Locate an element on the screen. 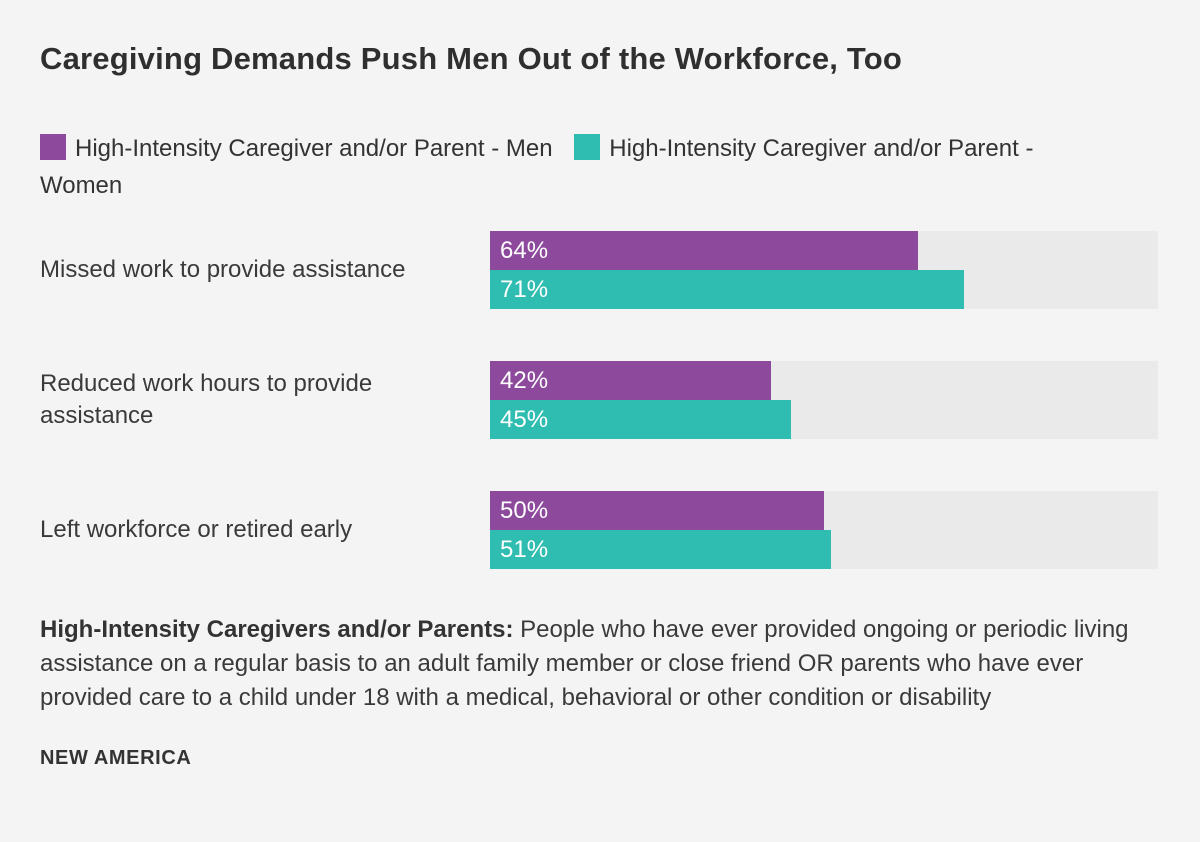 The image size is (1200, 842). bar-value-women: 45% is located at coordinates (524, 419).